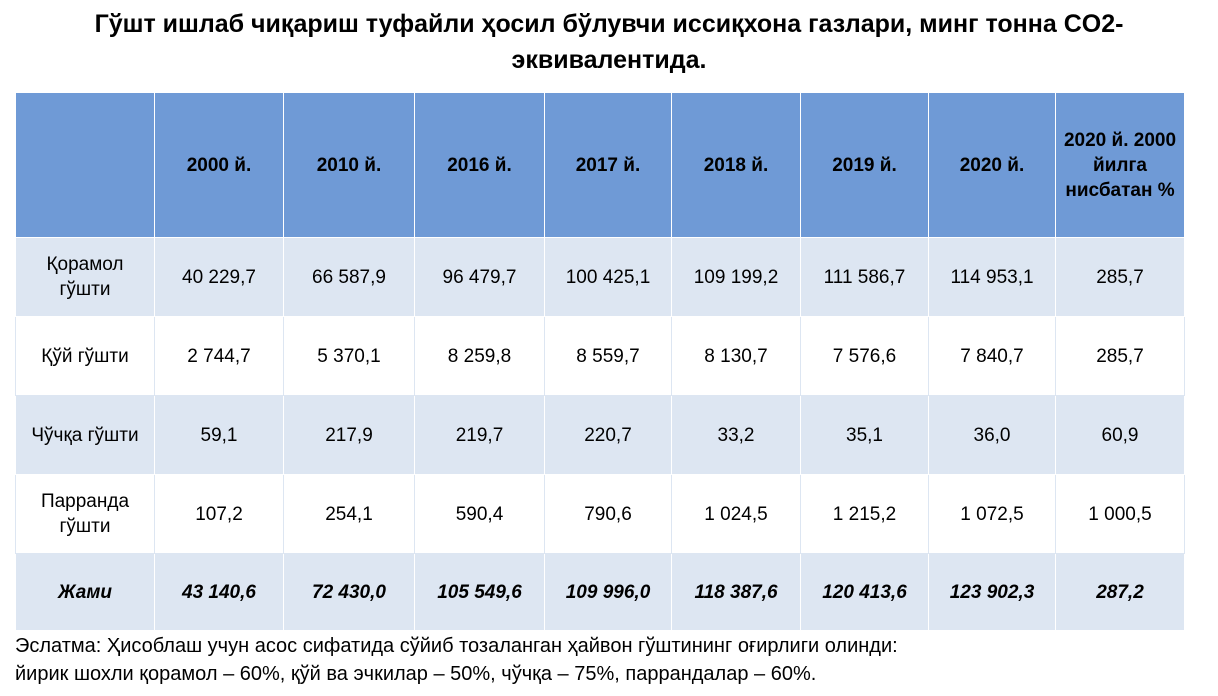  What do you see at coordinates (736, 514) in the screenshot?
I see `table-cell: 1 024,5` at bounding box center [736, 514].